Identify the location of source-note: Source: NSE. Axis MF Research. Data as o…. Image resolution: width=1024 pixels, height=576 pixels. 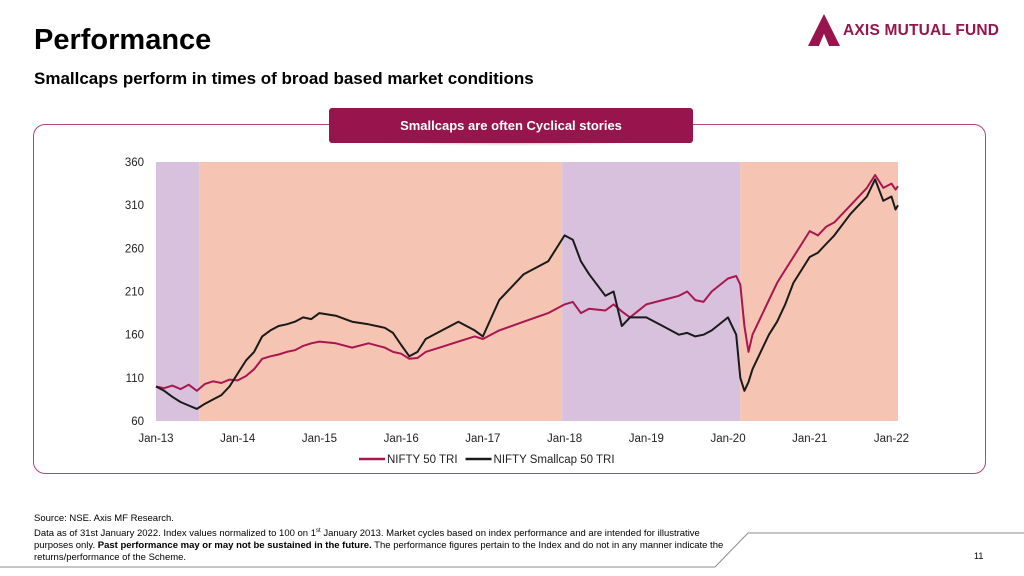
(379, 538).